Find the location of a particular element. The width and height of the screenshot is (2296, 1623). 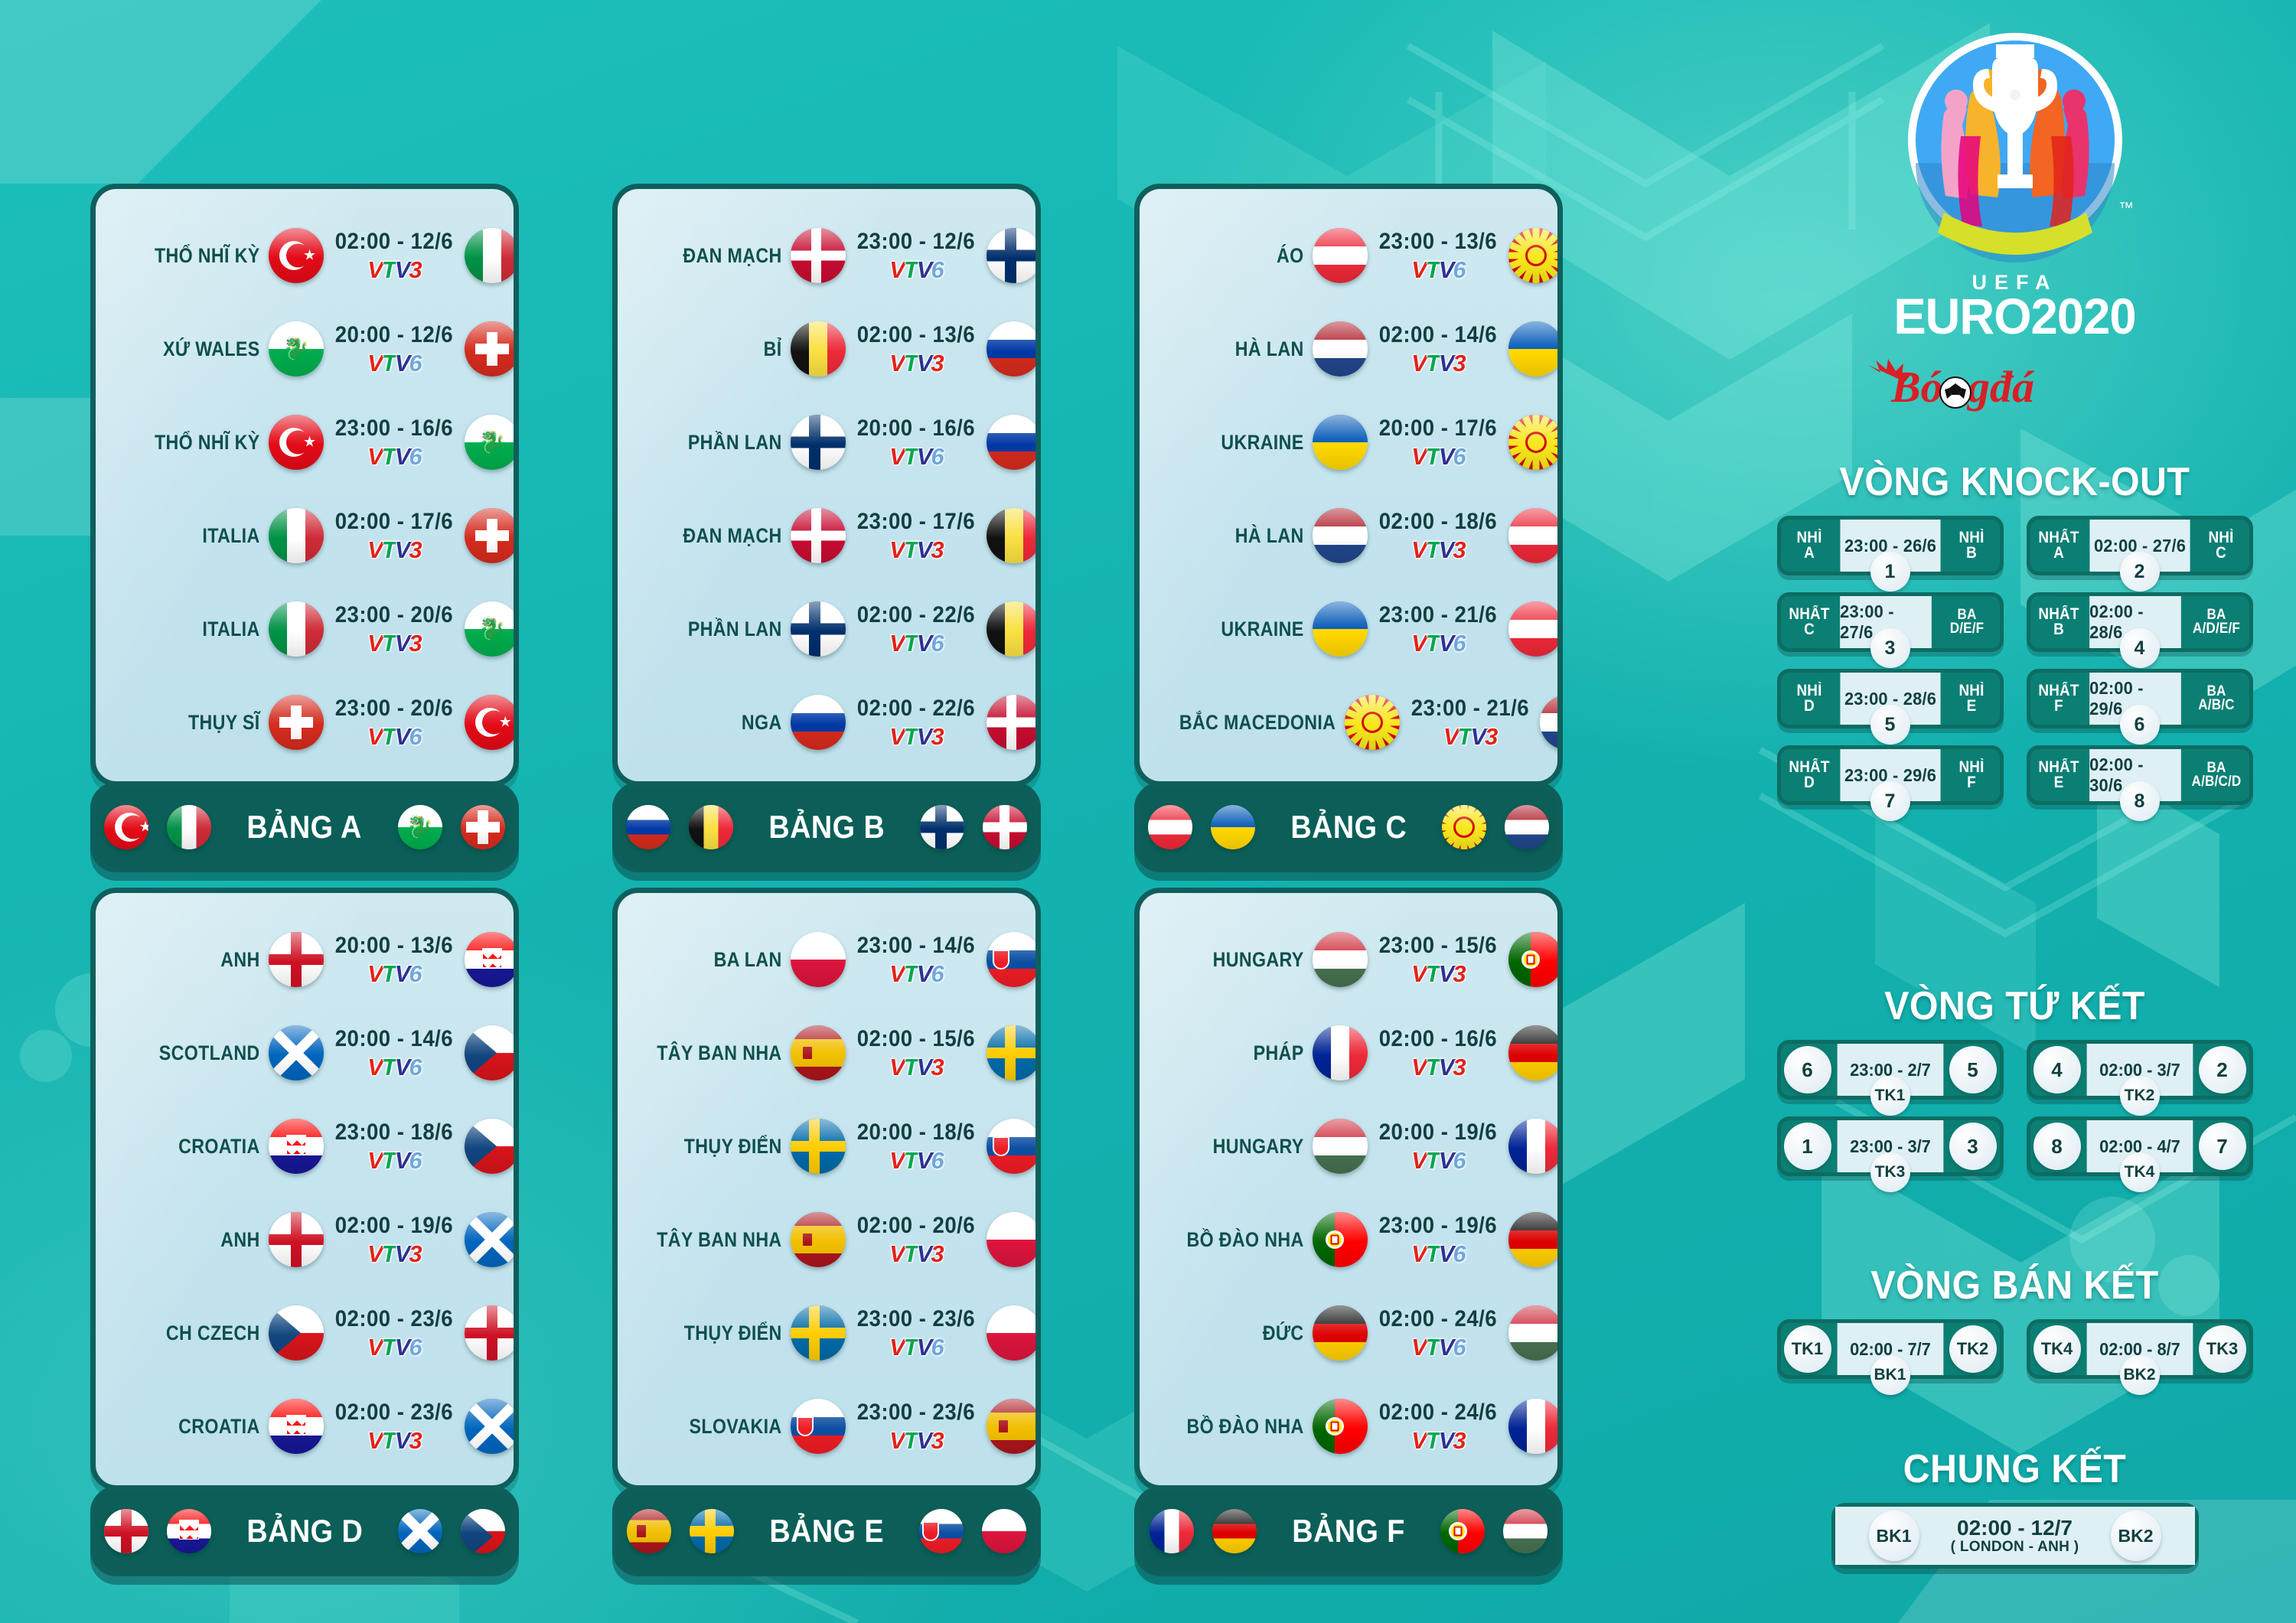

home-team-name: XỨ WALES is located at coordinates (211, 349).